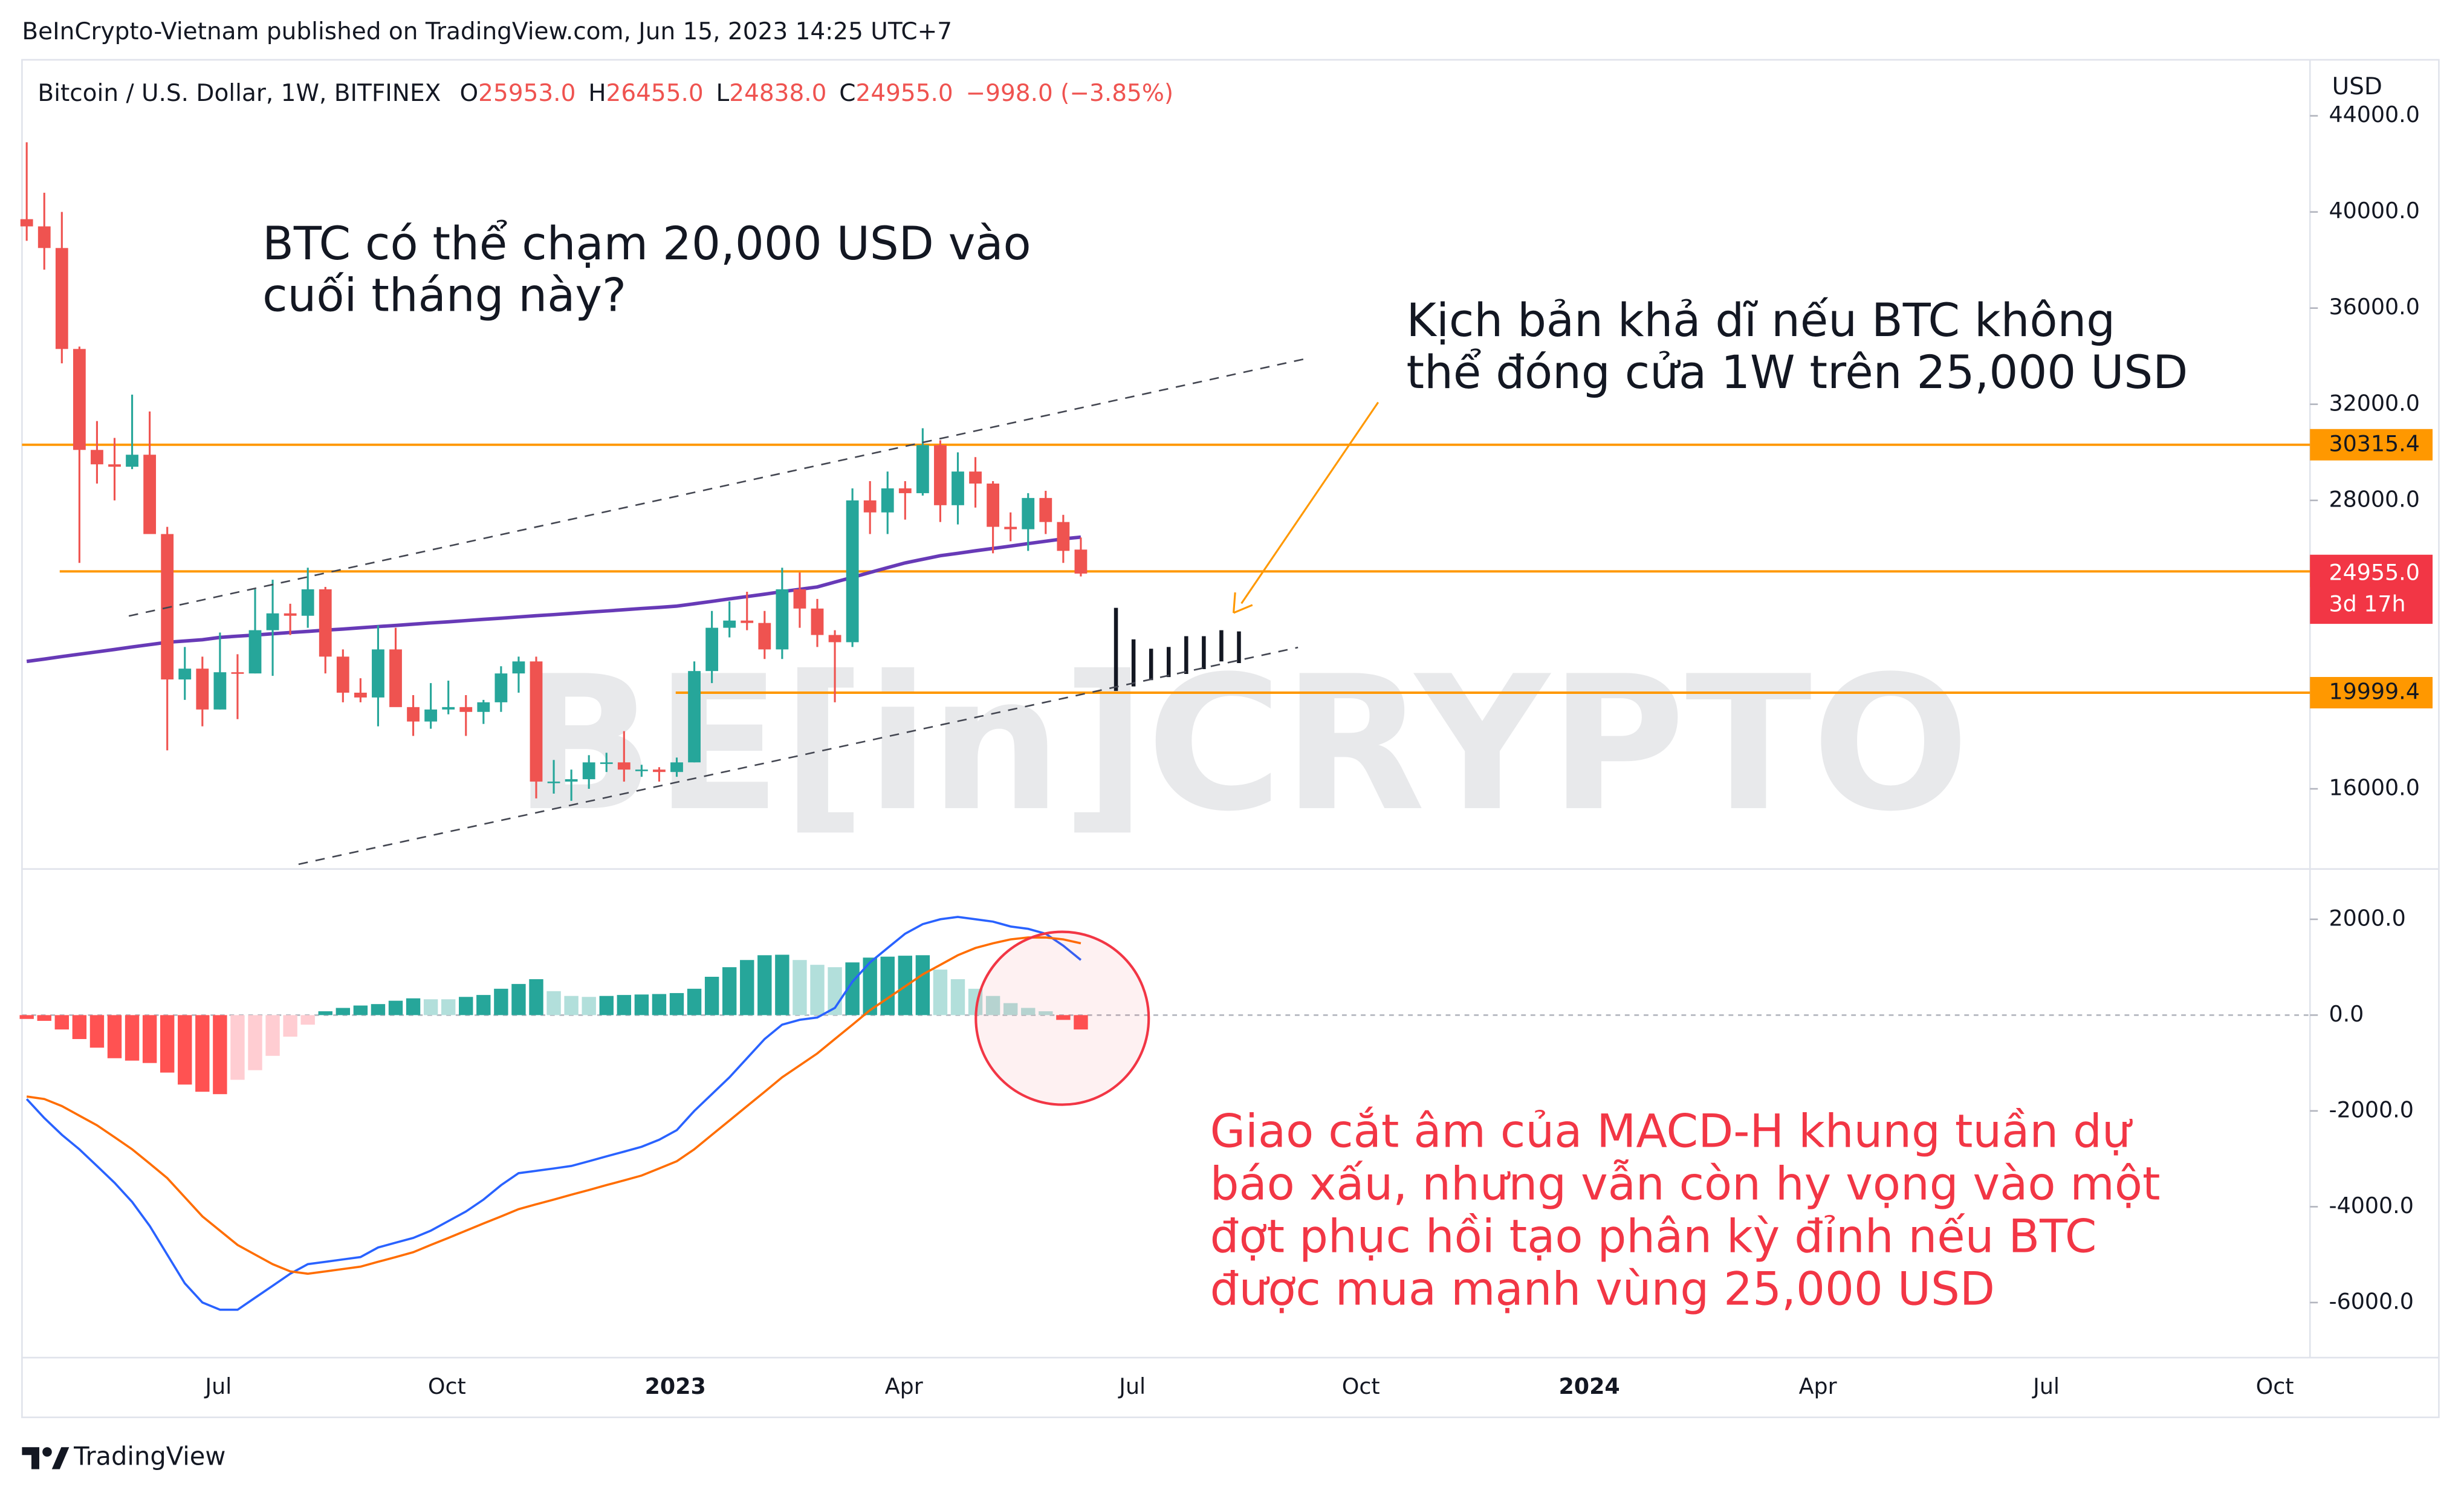 The width and height of the screenshot is (2464, 1496). I want to click on last-price-tag, so click(2371, 589).